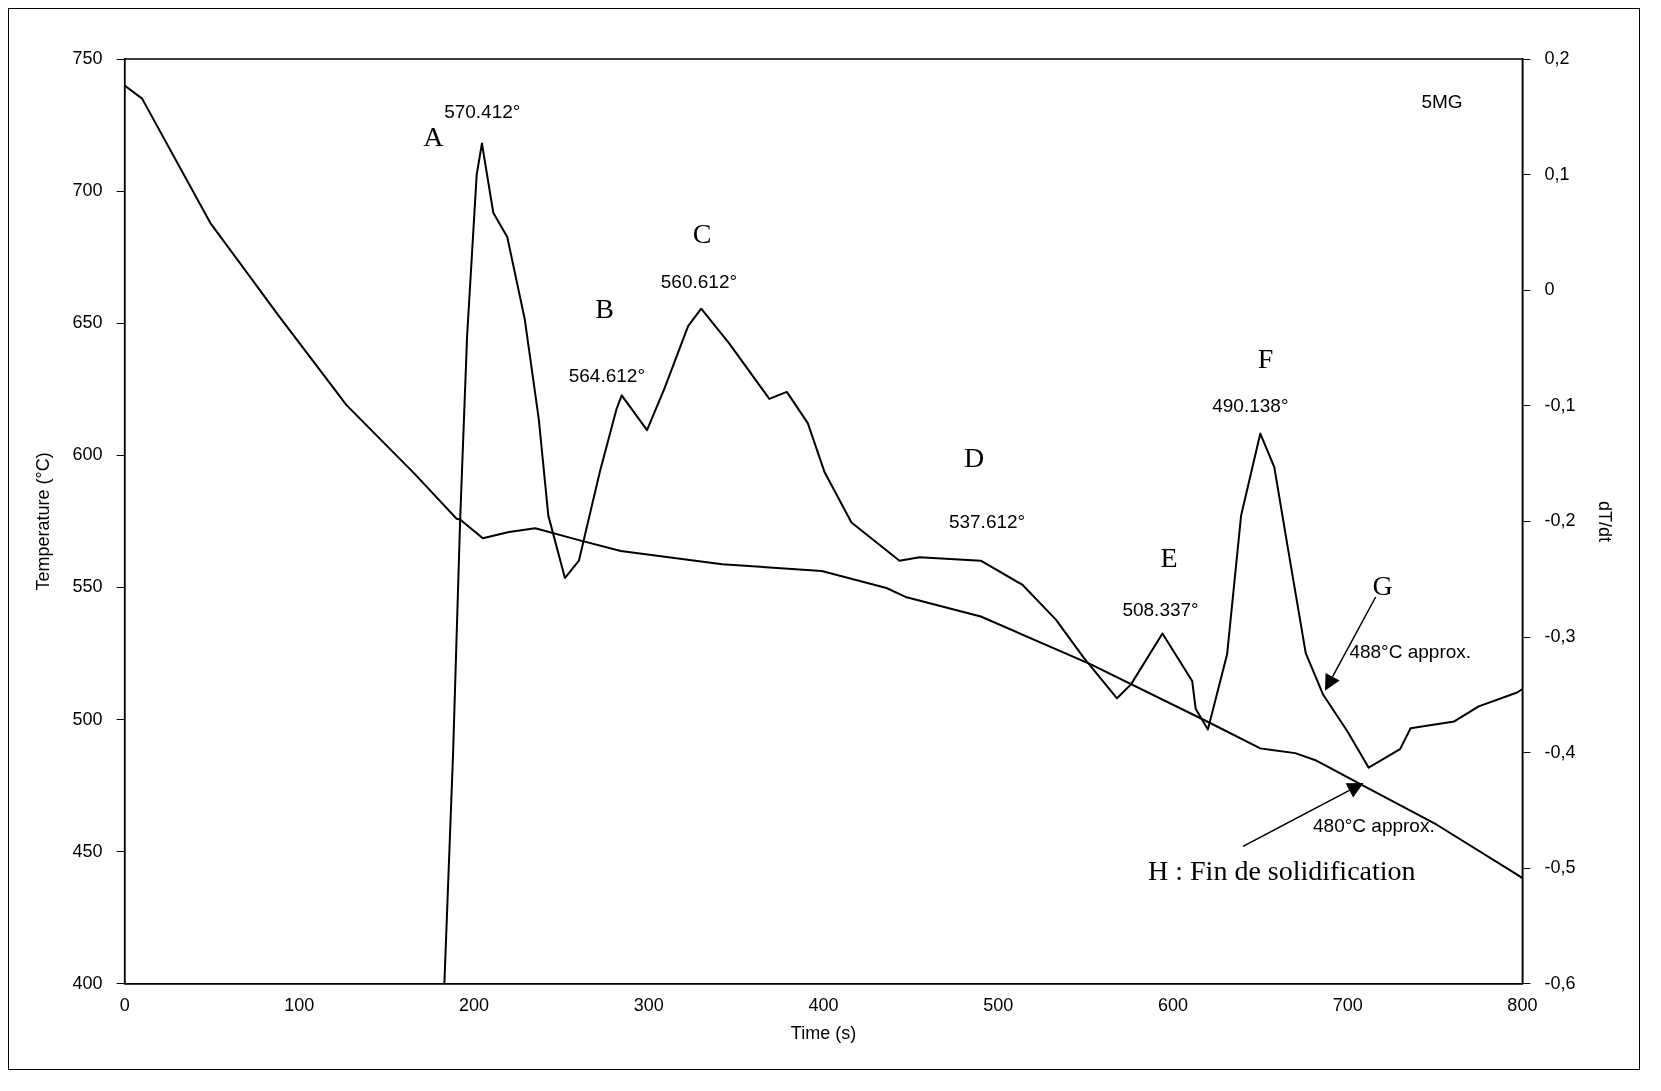 Image resolution: width=1661 pixels, height=1091 pixels. What do you see at coordinates (87, 586) in the screenshot?
I see `y-tick-label: 550` at bounding box center [87, 586].